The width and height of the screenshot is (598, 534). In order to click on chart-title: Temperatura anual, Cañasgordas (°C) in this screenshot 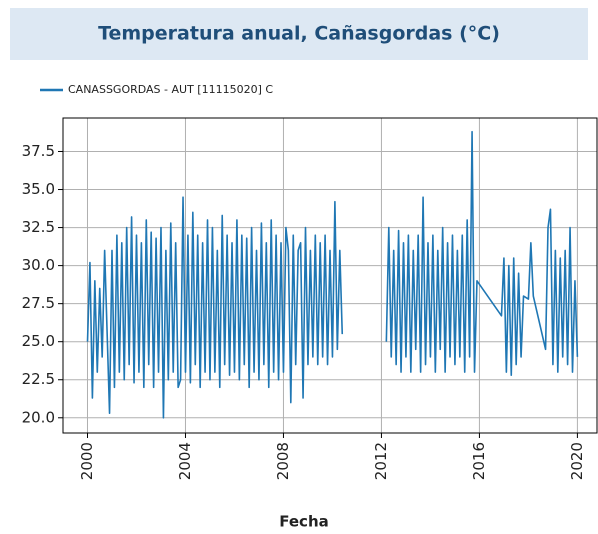, I will do `click(299, 34)`.